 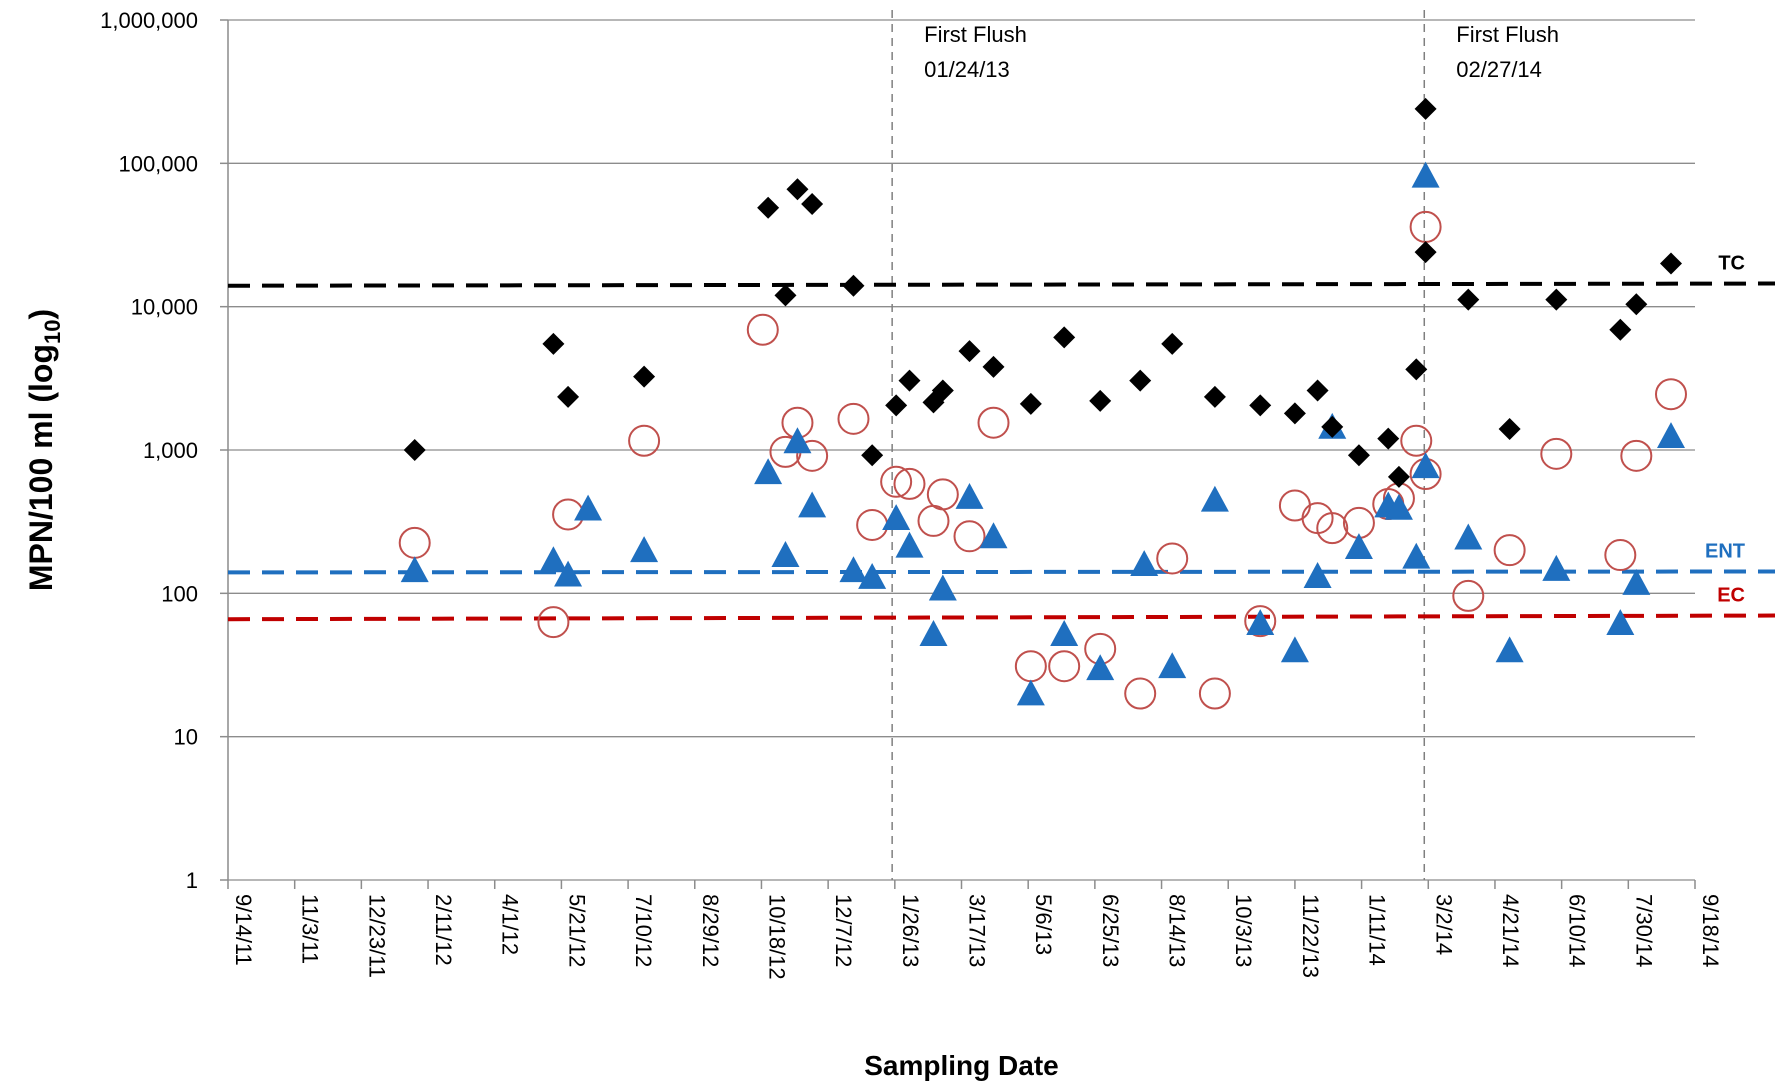 I want to click on x-tick-label: 4/1/12, so click(x=510, y=924).